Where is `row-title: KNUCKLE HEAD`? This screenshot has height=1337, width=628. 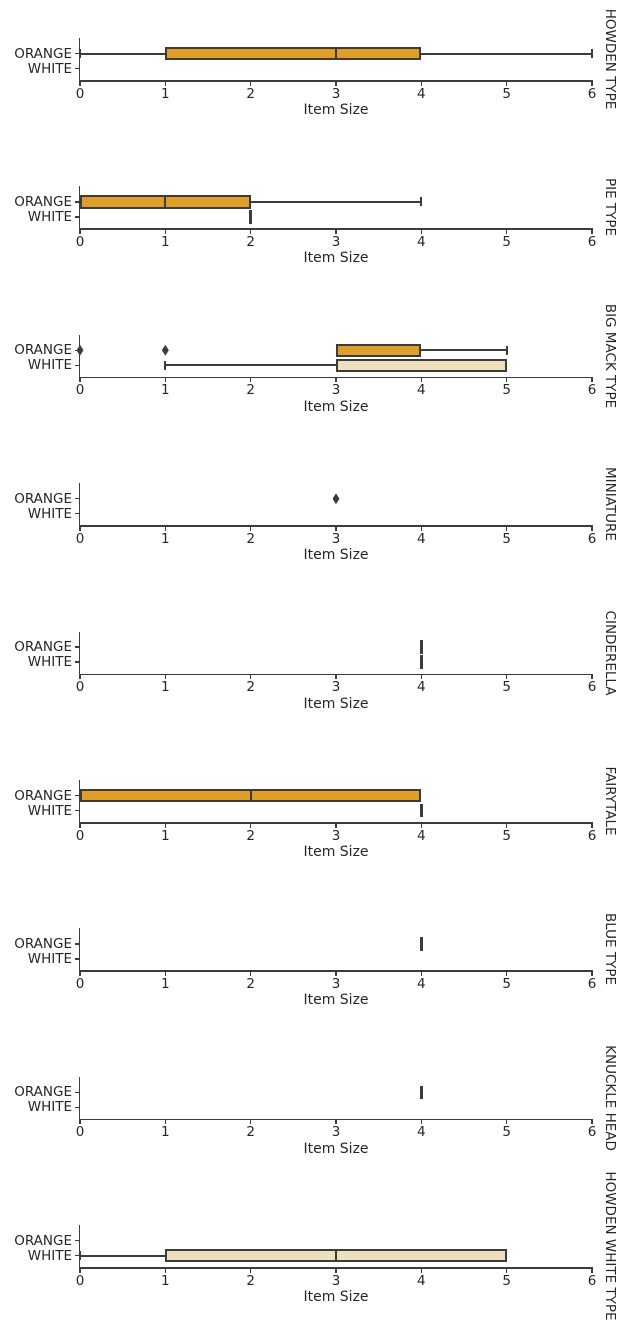
row-title: KNUCKLE HEAD is located at coordinates (610, 1097).